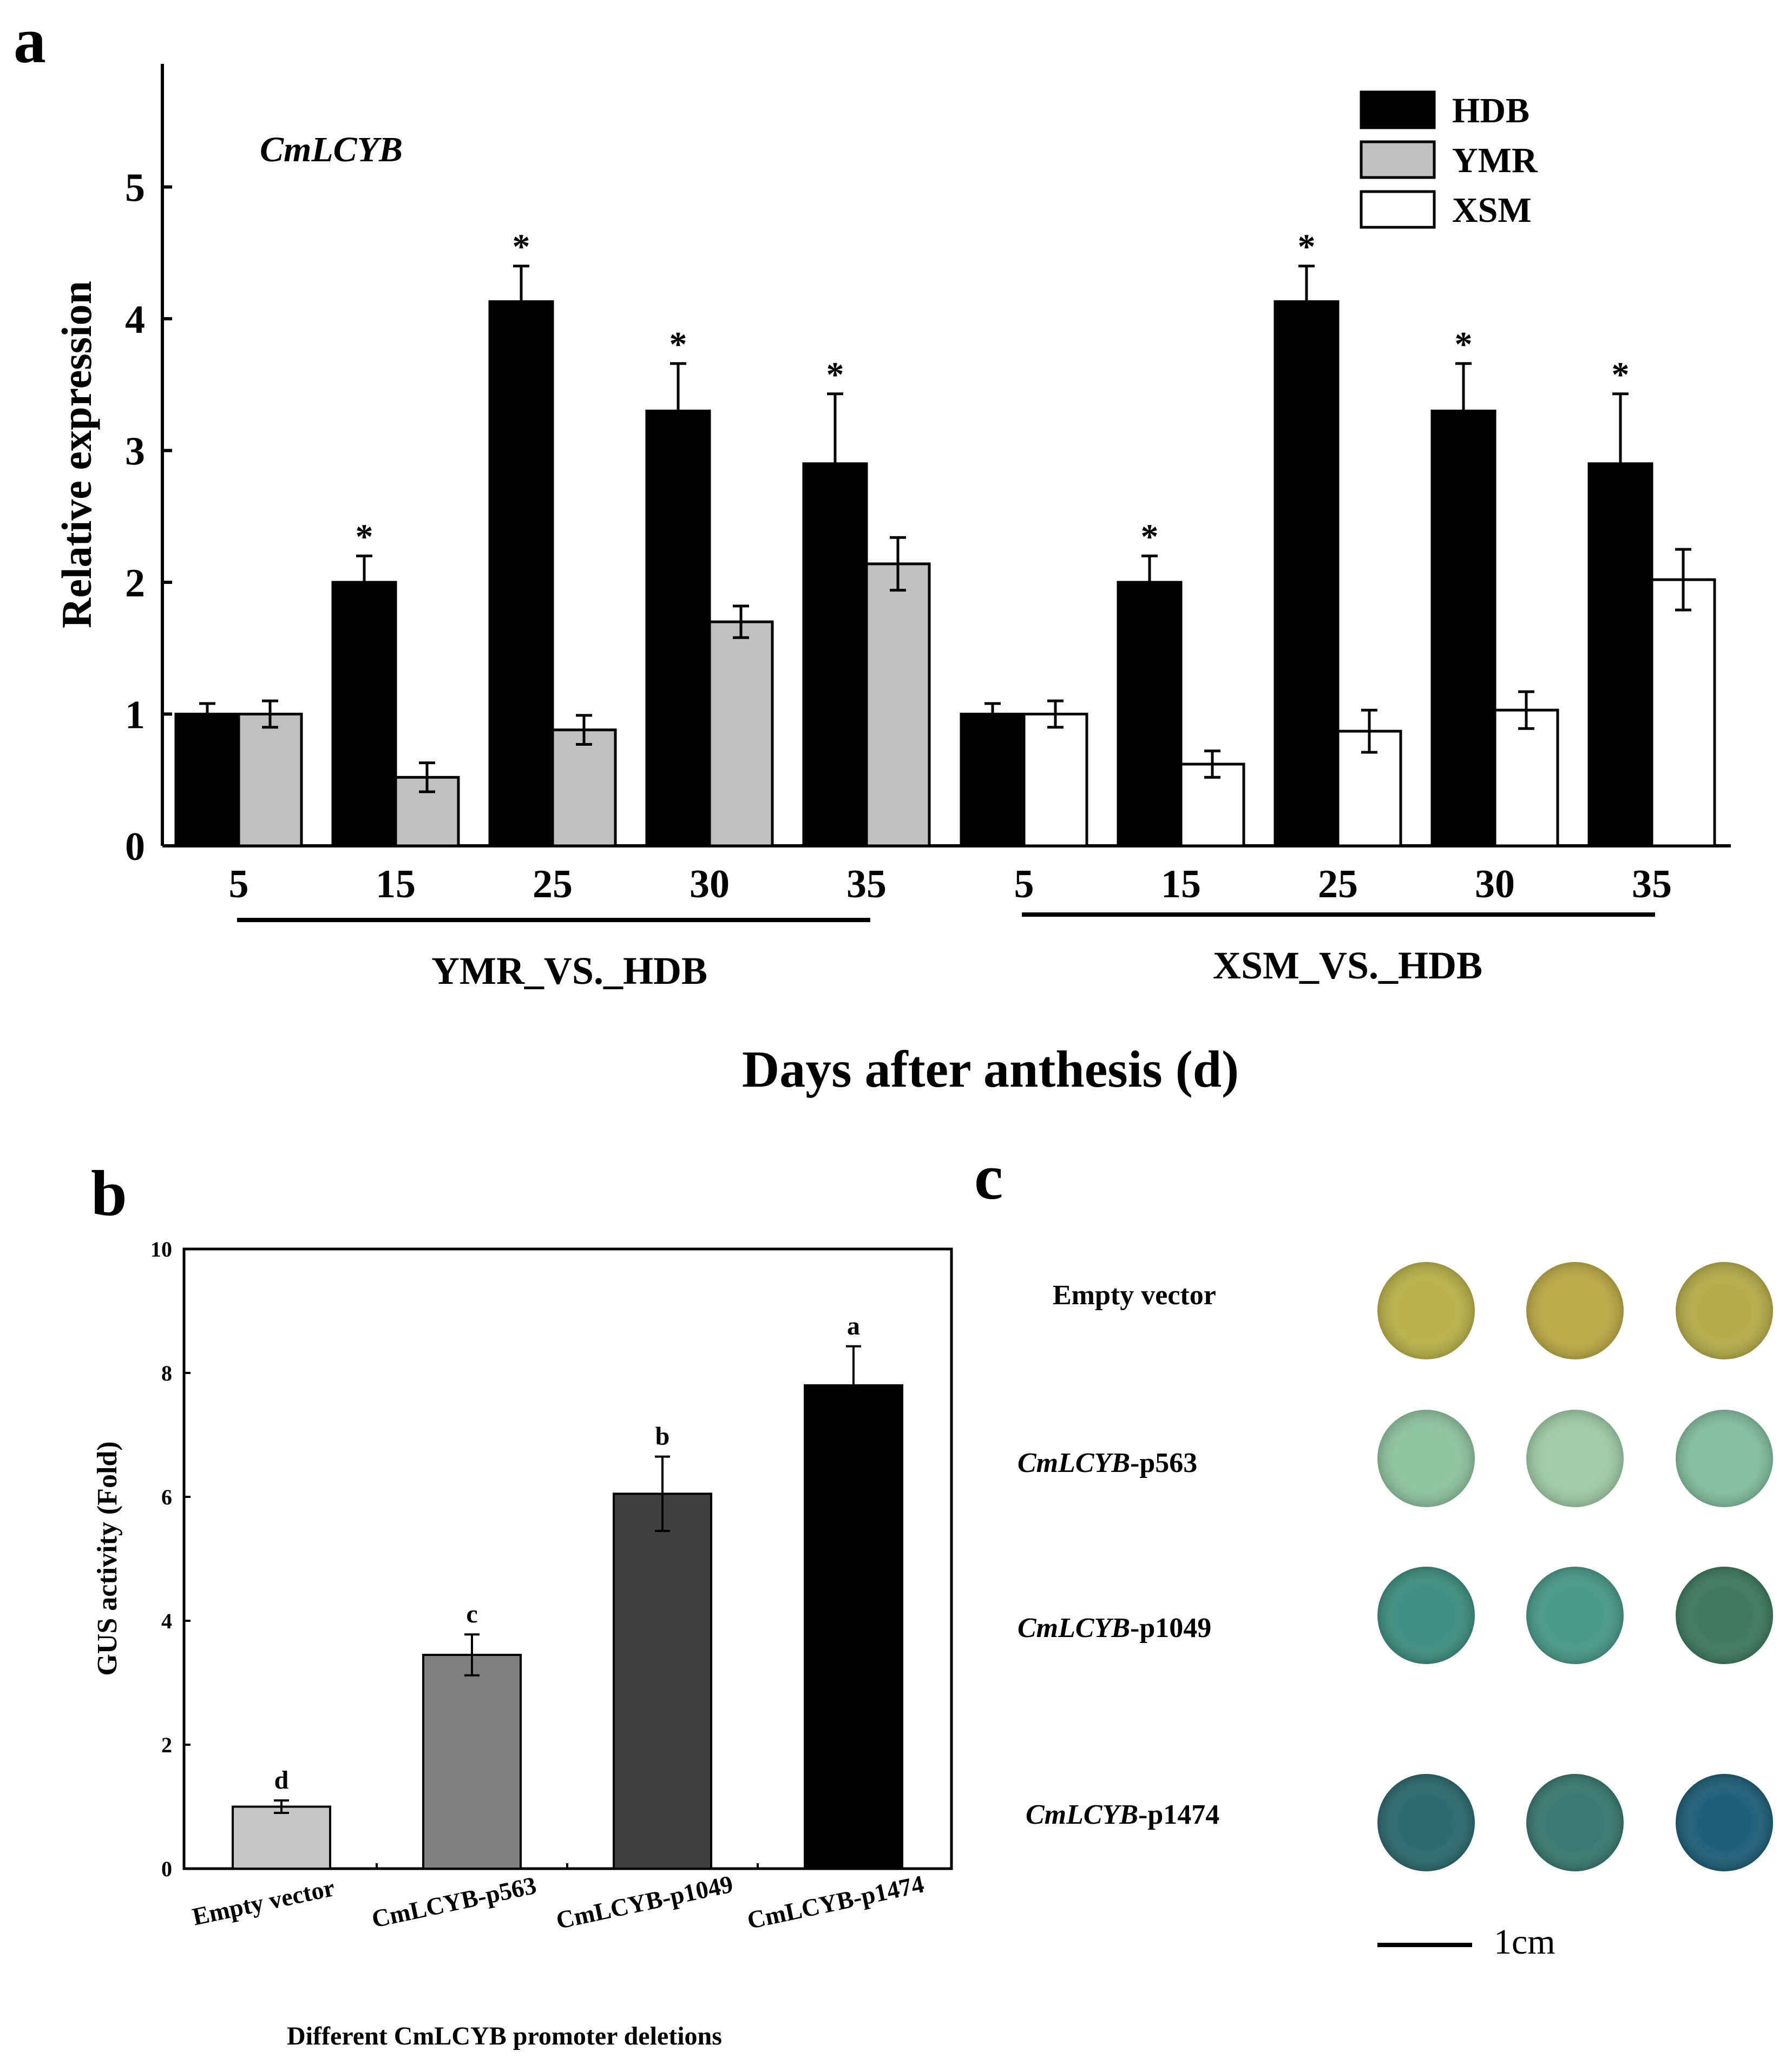  I want to click on panel-a-label: a, so click(30, 40).